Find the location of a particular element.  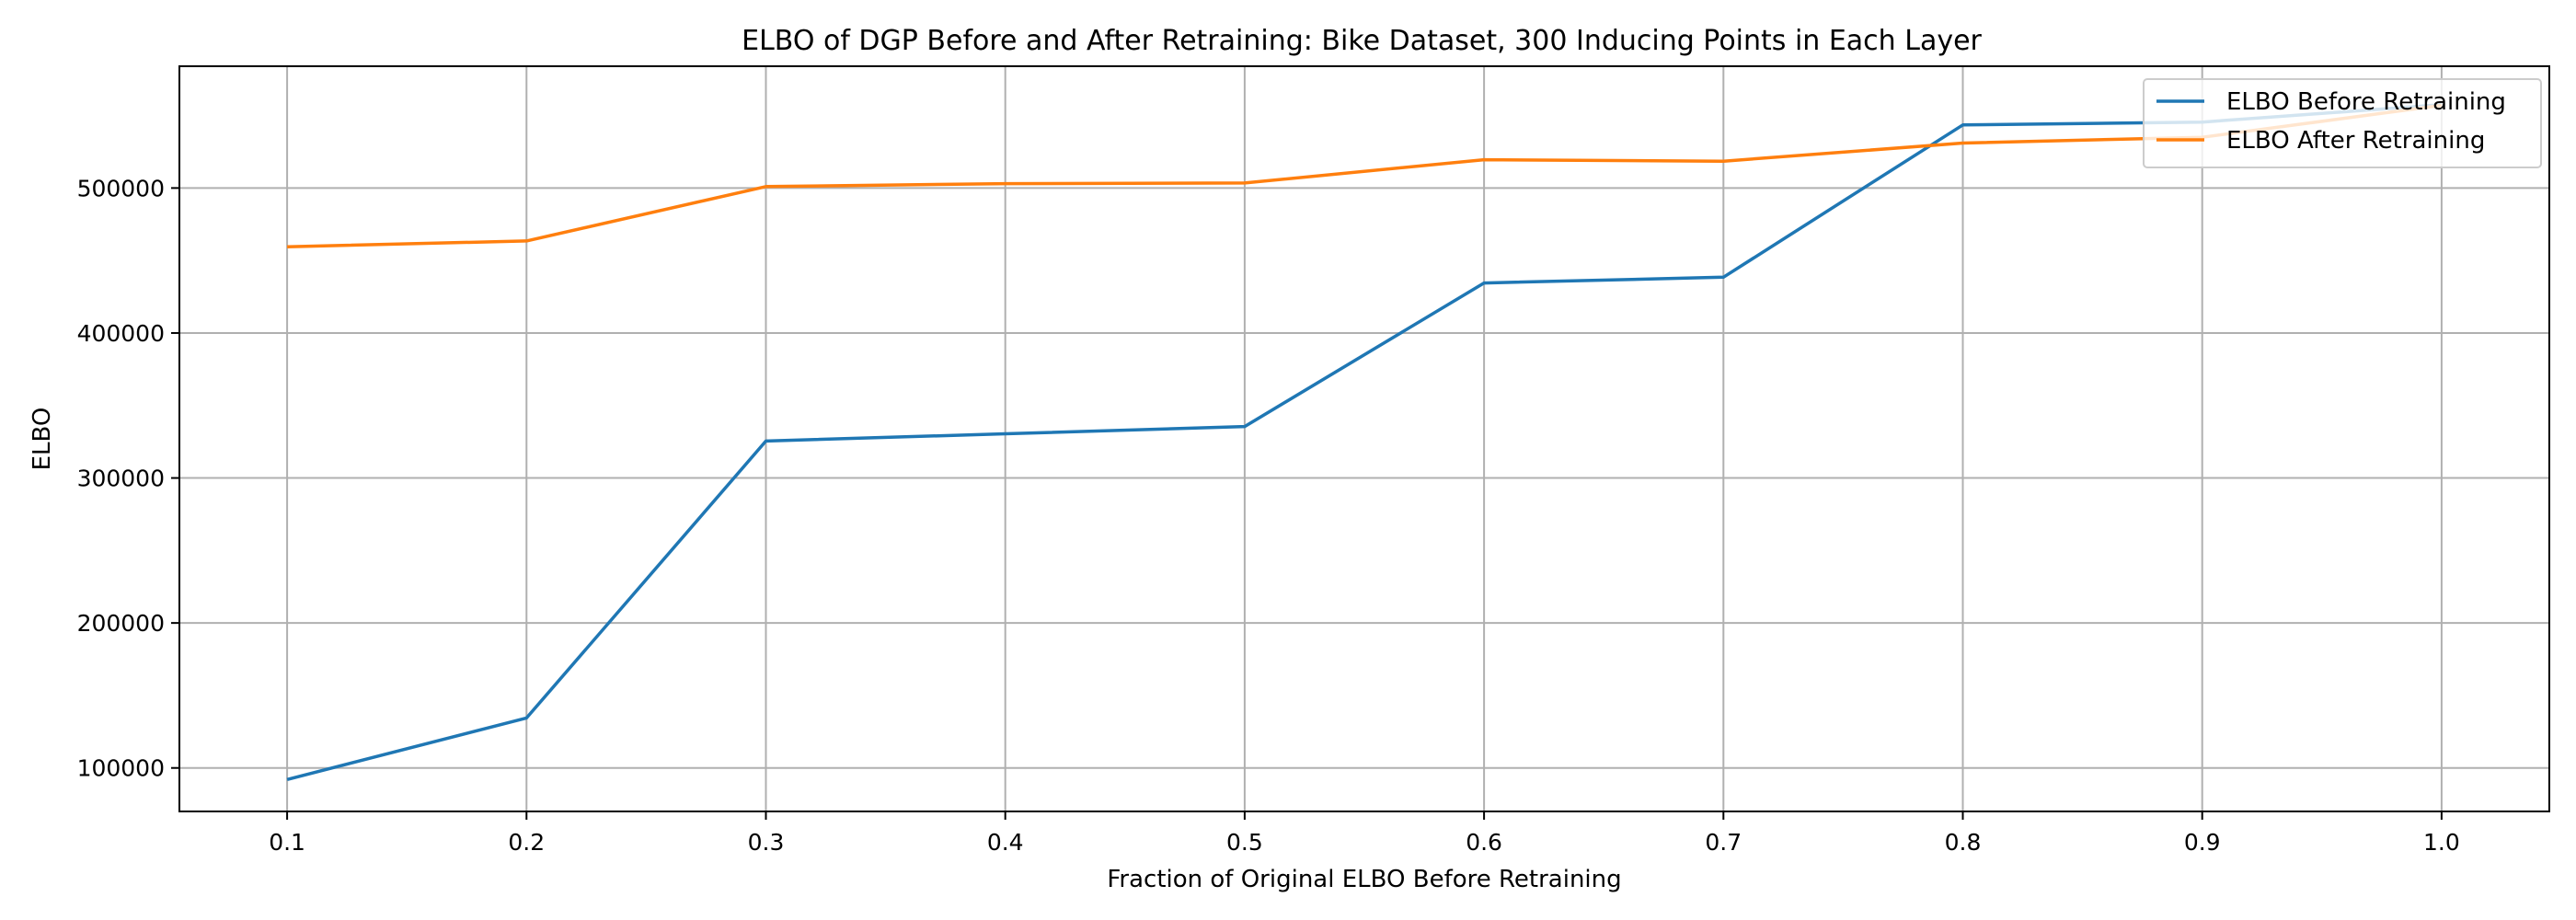

y-axis-ticks: 100000 200000 300000 400000 500000 is located at coordinates (128, 478).